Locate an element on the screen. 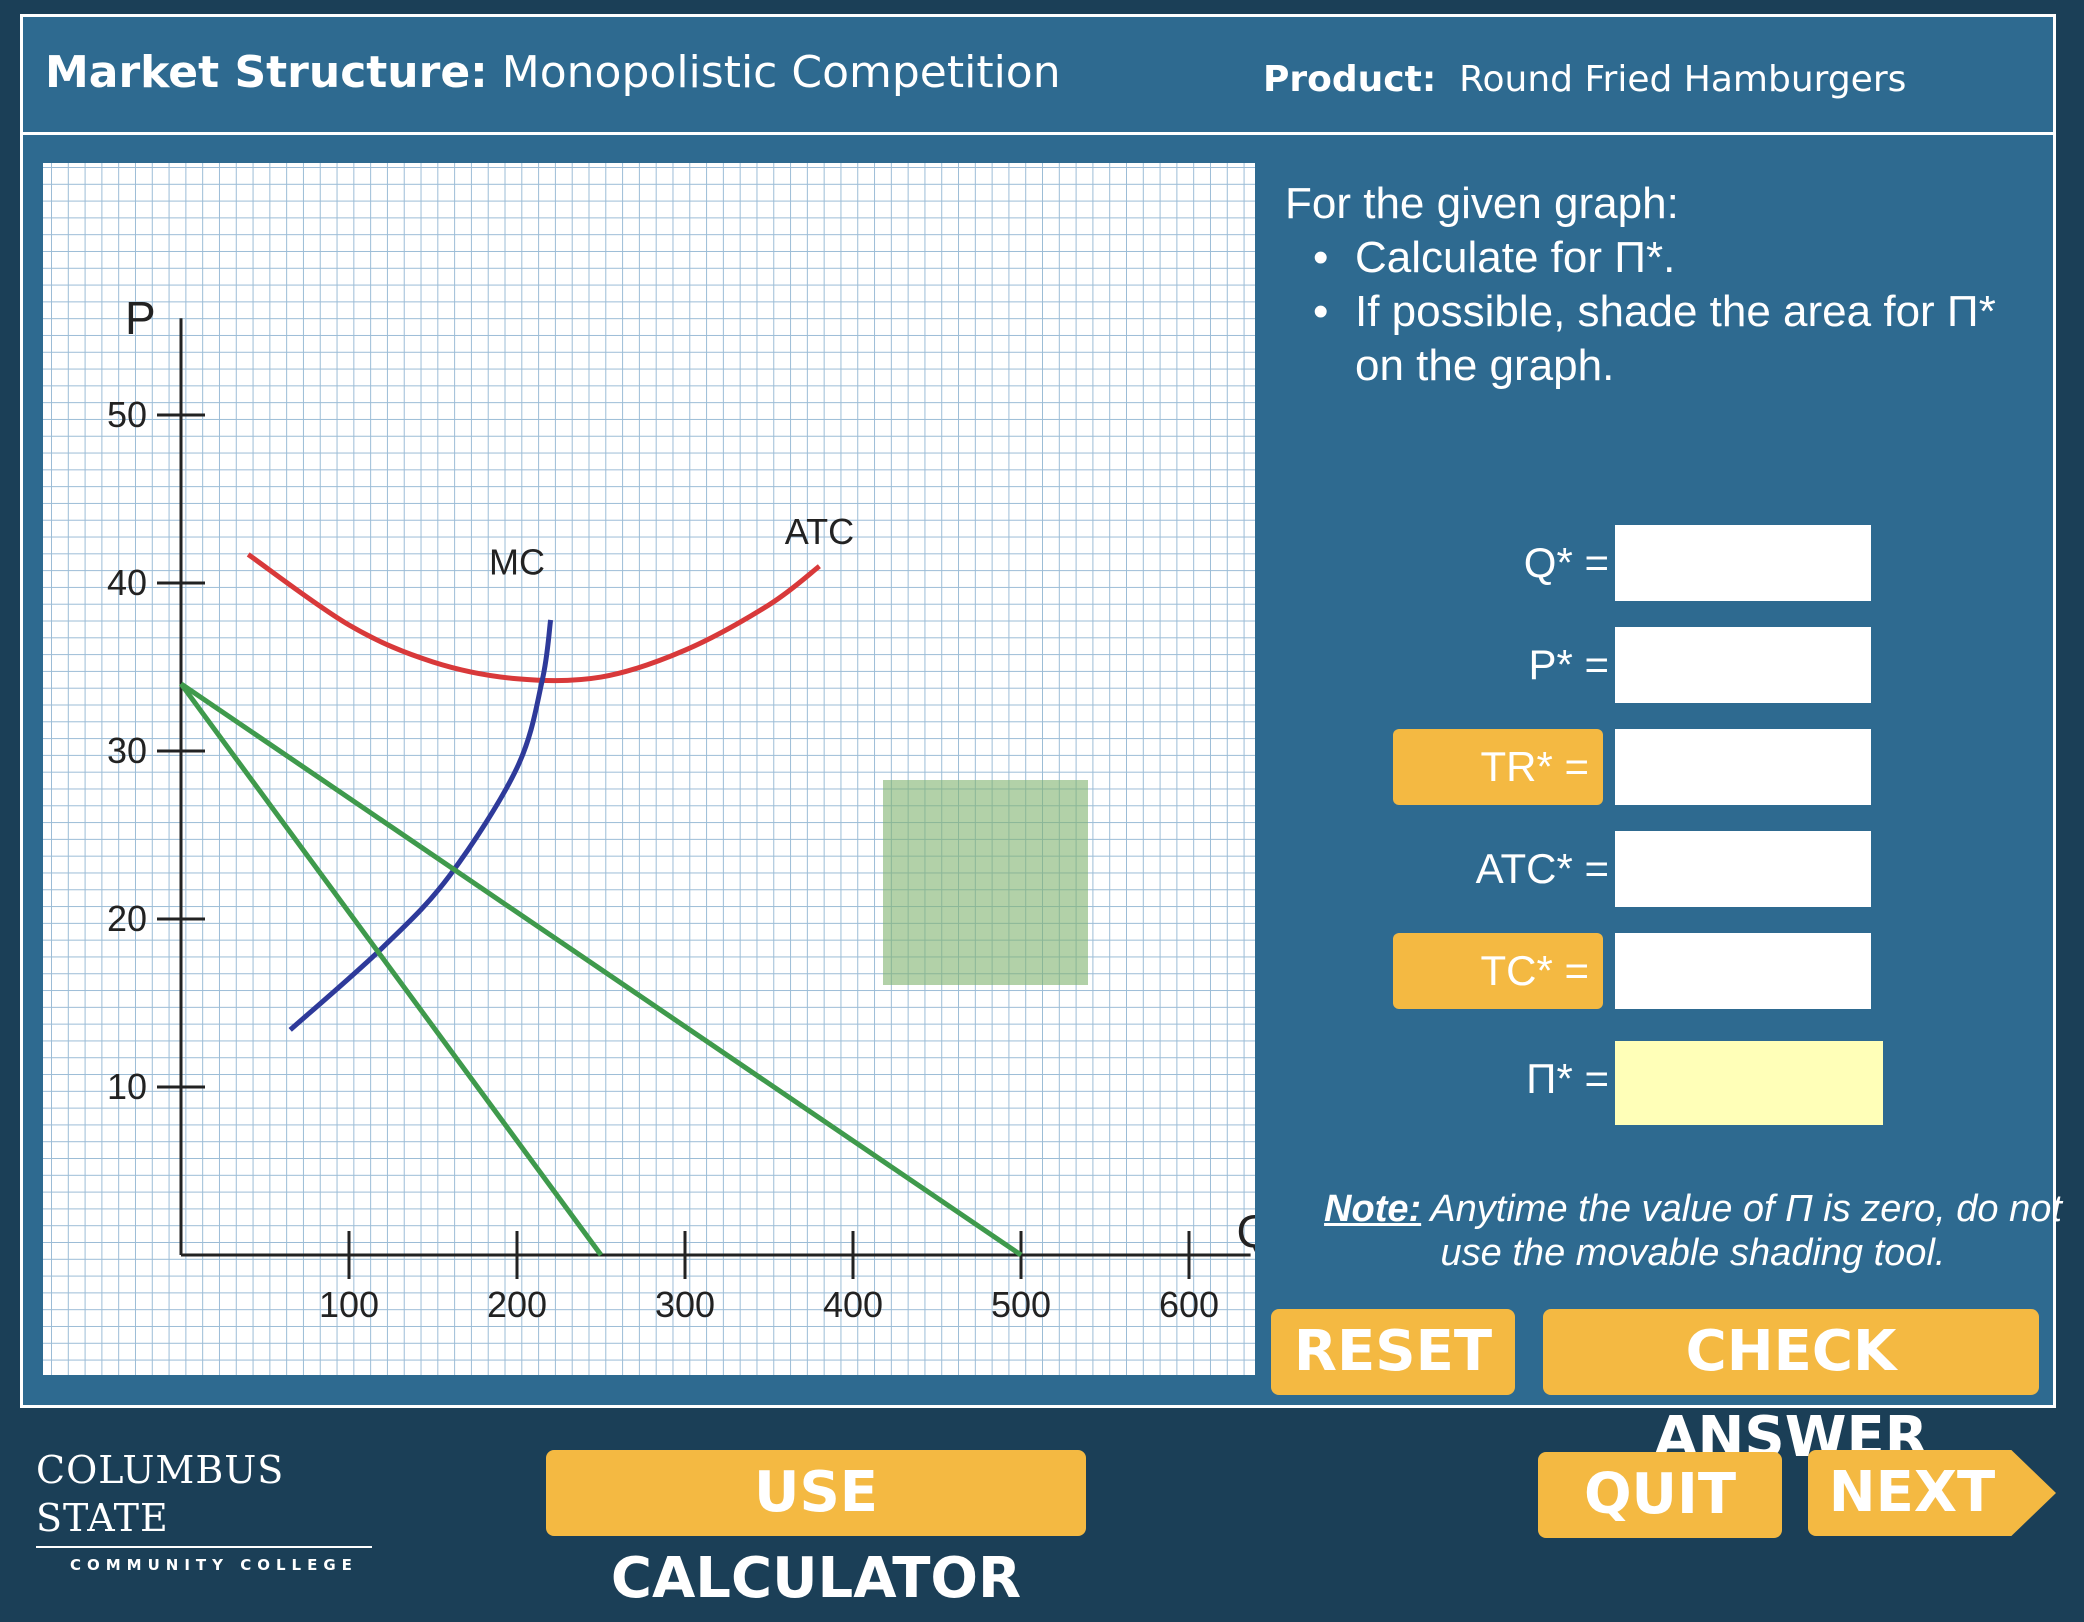 The image size is (2084, 1622). y-tick-label: 30 is located at coordinates (127, 750).